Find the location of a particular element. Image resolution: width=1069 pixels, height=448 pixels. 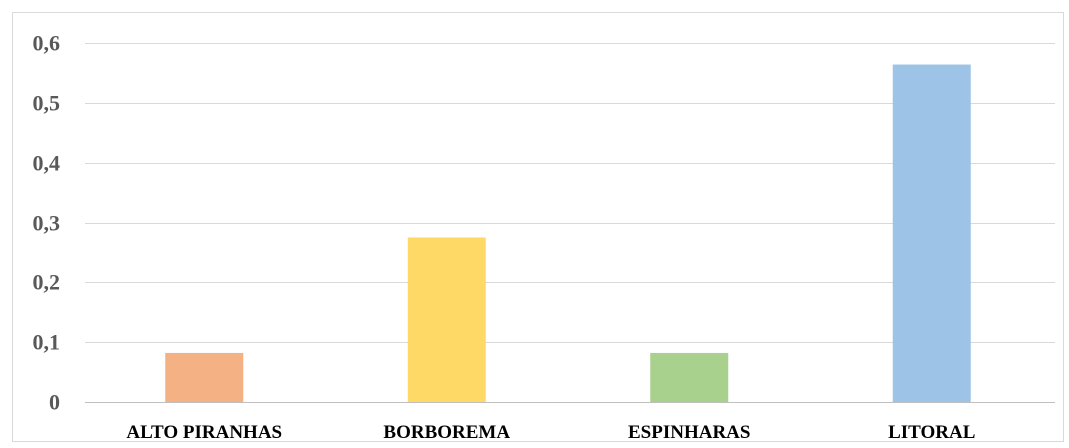

x-tick-label: LITORAL is located at coordinates (931, 432).